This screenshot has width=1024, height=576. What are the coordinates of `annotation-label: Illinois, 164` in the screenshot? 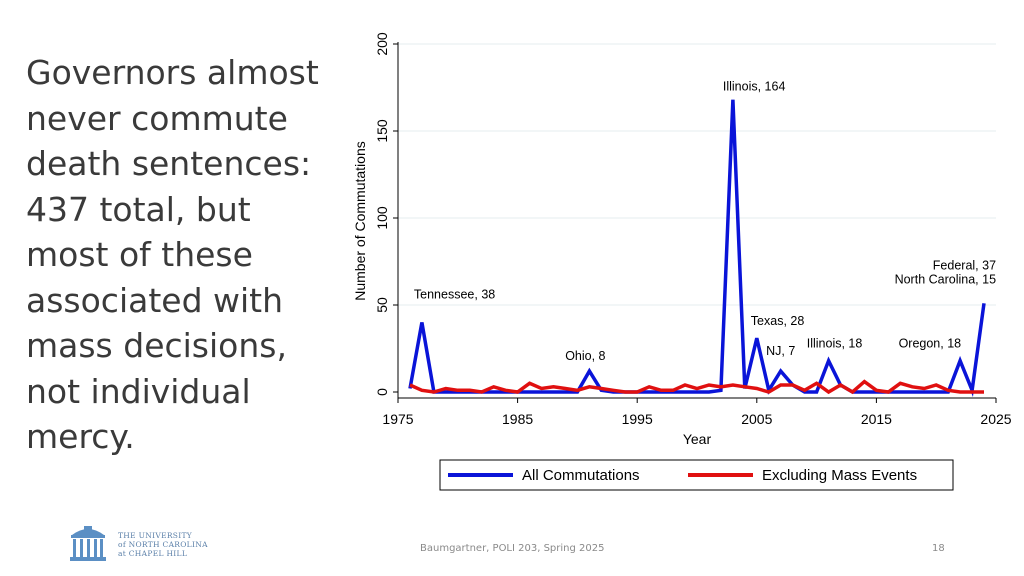 It's located at (754, 87).